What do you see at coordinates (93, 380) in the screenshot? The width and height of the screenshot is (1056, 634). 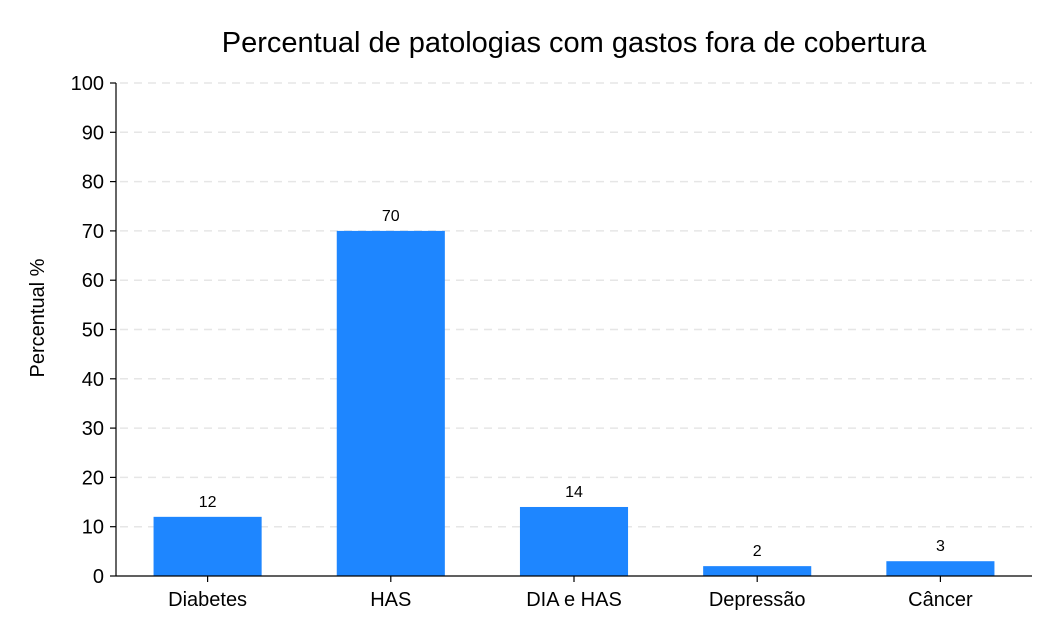 I see `y-tick-label: 40` at bounding box center [93, 380].